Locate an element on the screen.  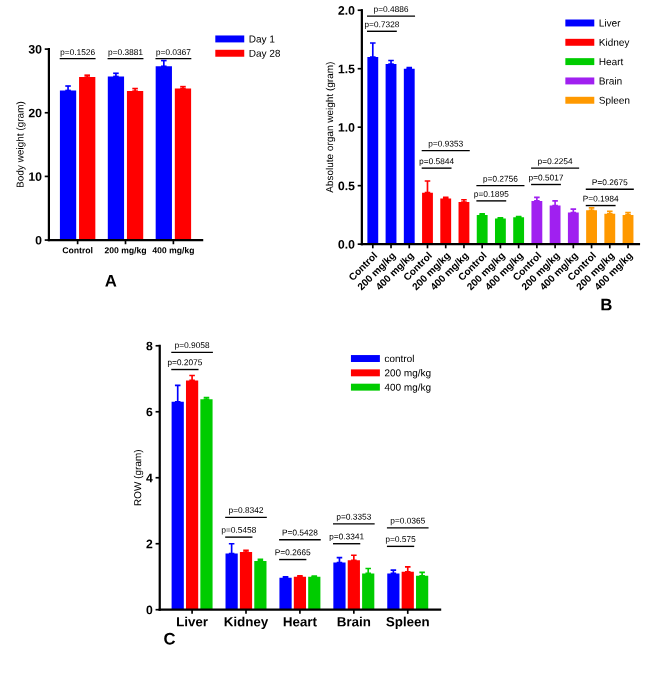
text: A is located at coordinates (111, 280).